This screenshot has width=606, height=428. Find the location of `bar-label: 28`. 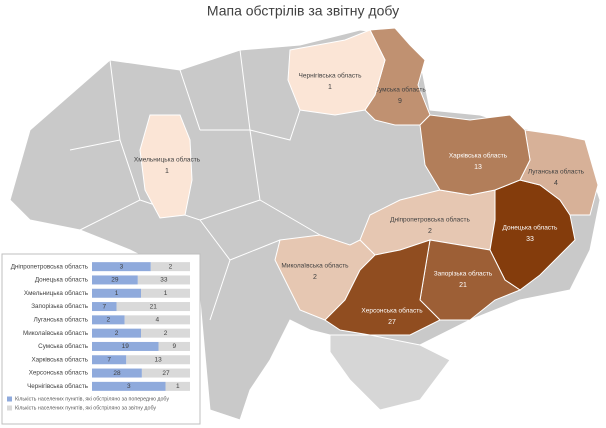

bar-label: 28 is located at coordinates (117, 373).